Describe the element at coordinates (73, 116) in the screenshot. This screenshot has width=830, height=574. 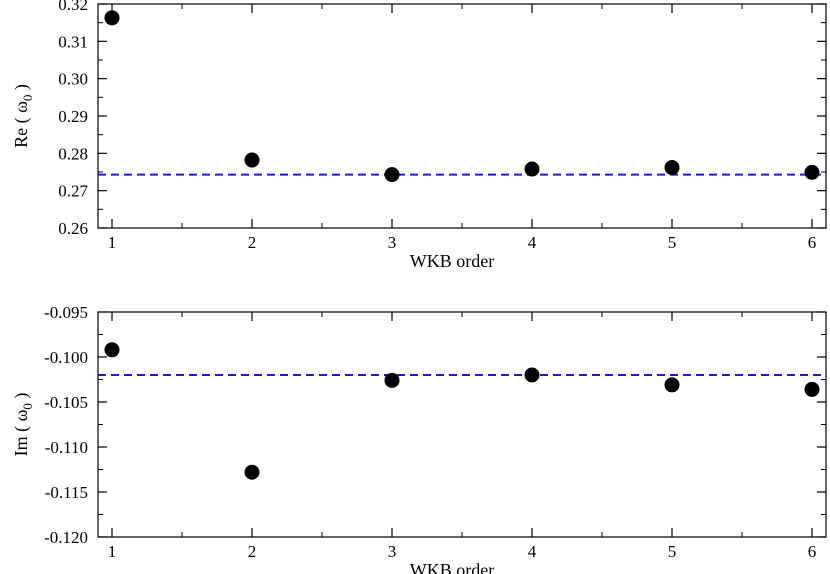
I see `y-tick-label: 0.29` at that location.